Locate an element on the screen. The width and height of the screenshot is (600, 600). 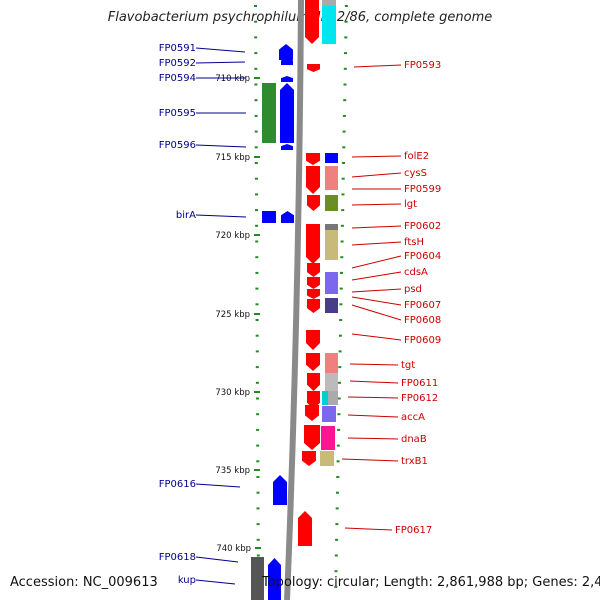
gene-label-fp0604: FP0604 is located at coordinates (422, 256).